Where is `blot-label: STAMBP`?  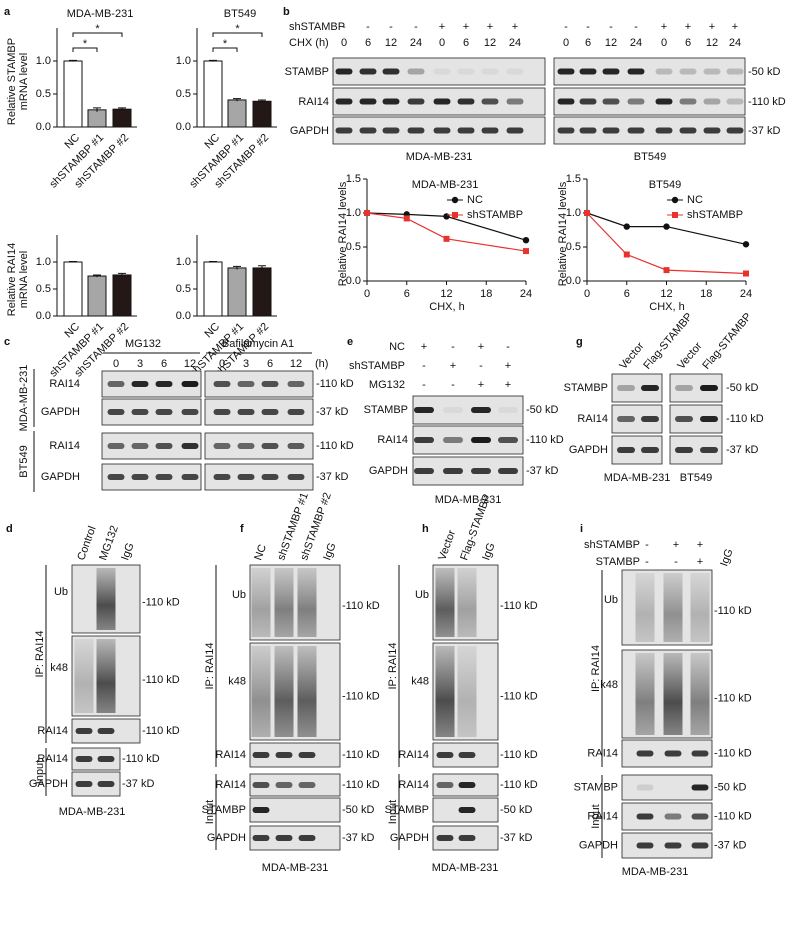 blot-label: STAMBP is located at coordinates (407, 810).